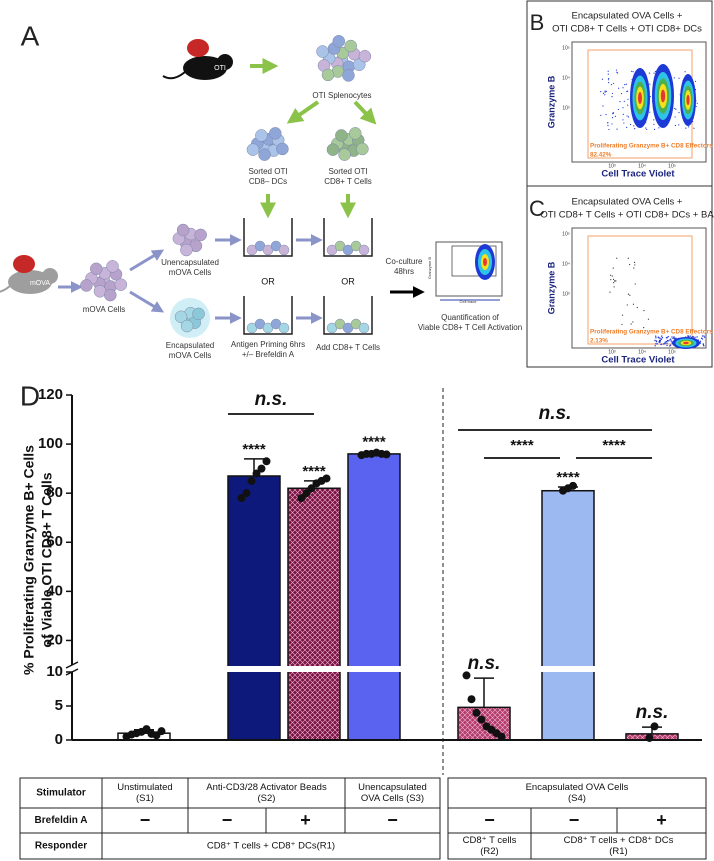 The width and height of the screenshot is (714, 861). Describe the element at coordinates (537, 22) in the screenshot. I see `panel-label: B` at that location.